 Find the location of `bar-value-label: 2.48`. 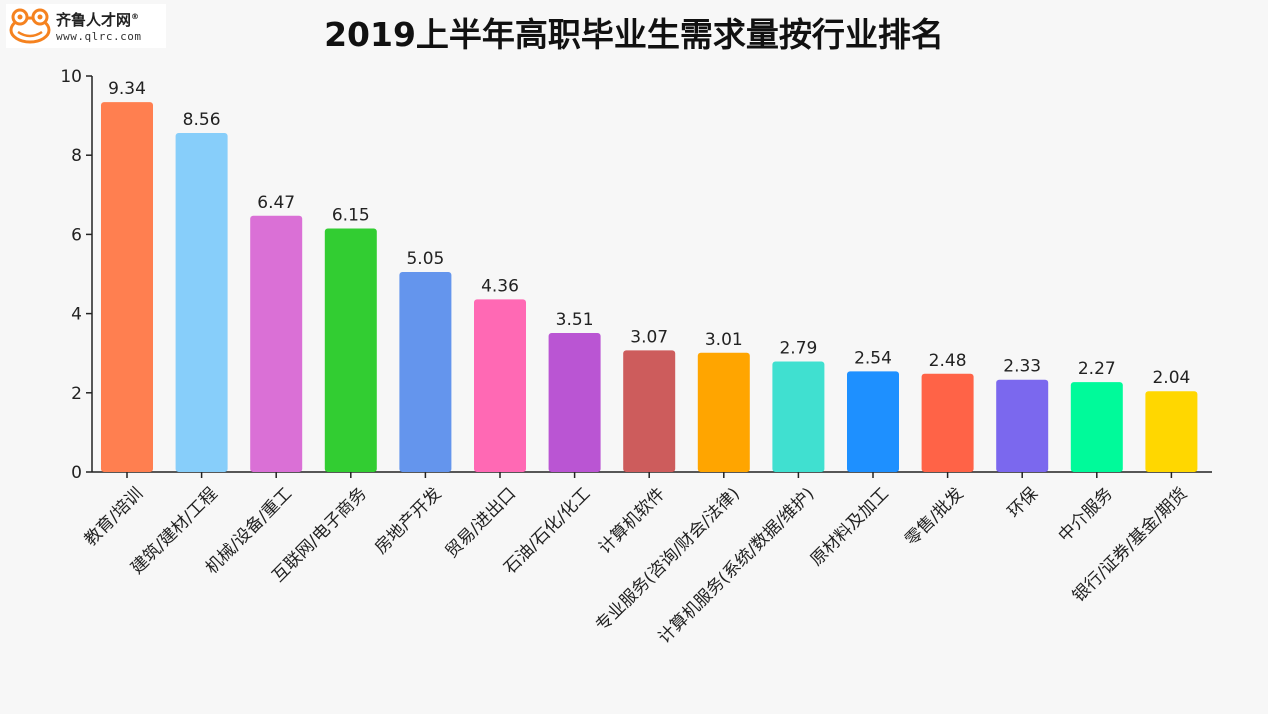

bar-value-label: 2.48 is located at coordinates (948, 361).